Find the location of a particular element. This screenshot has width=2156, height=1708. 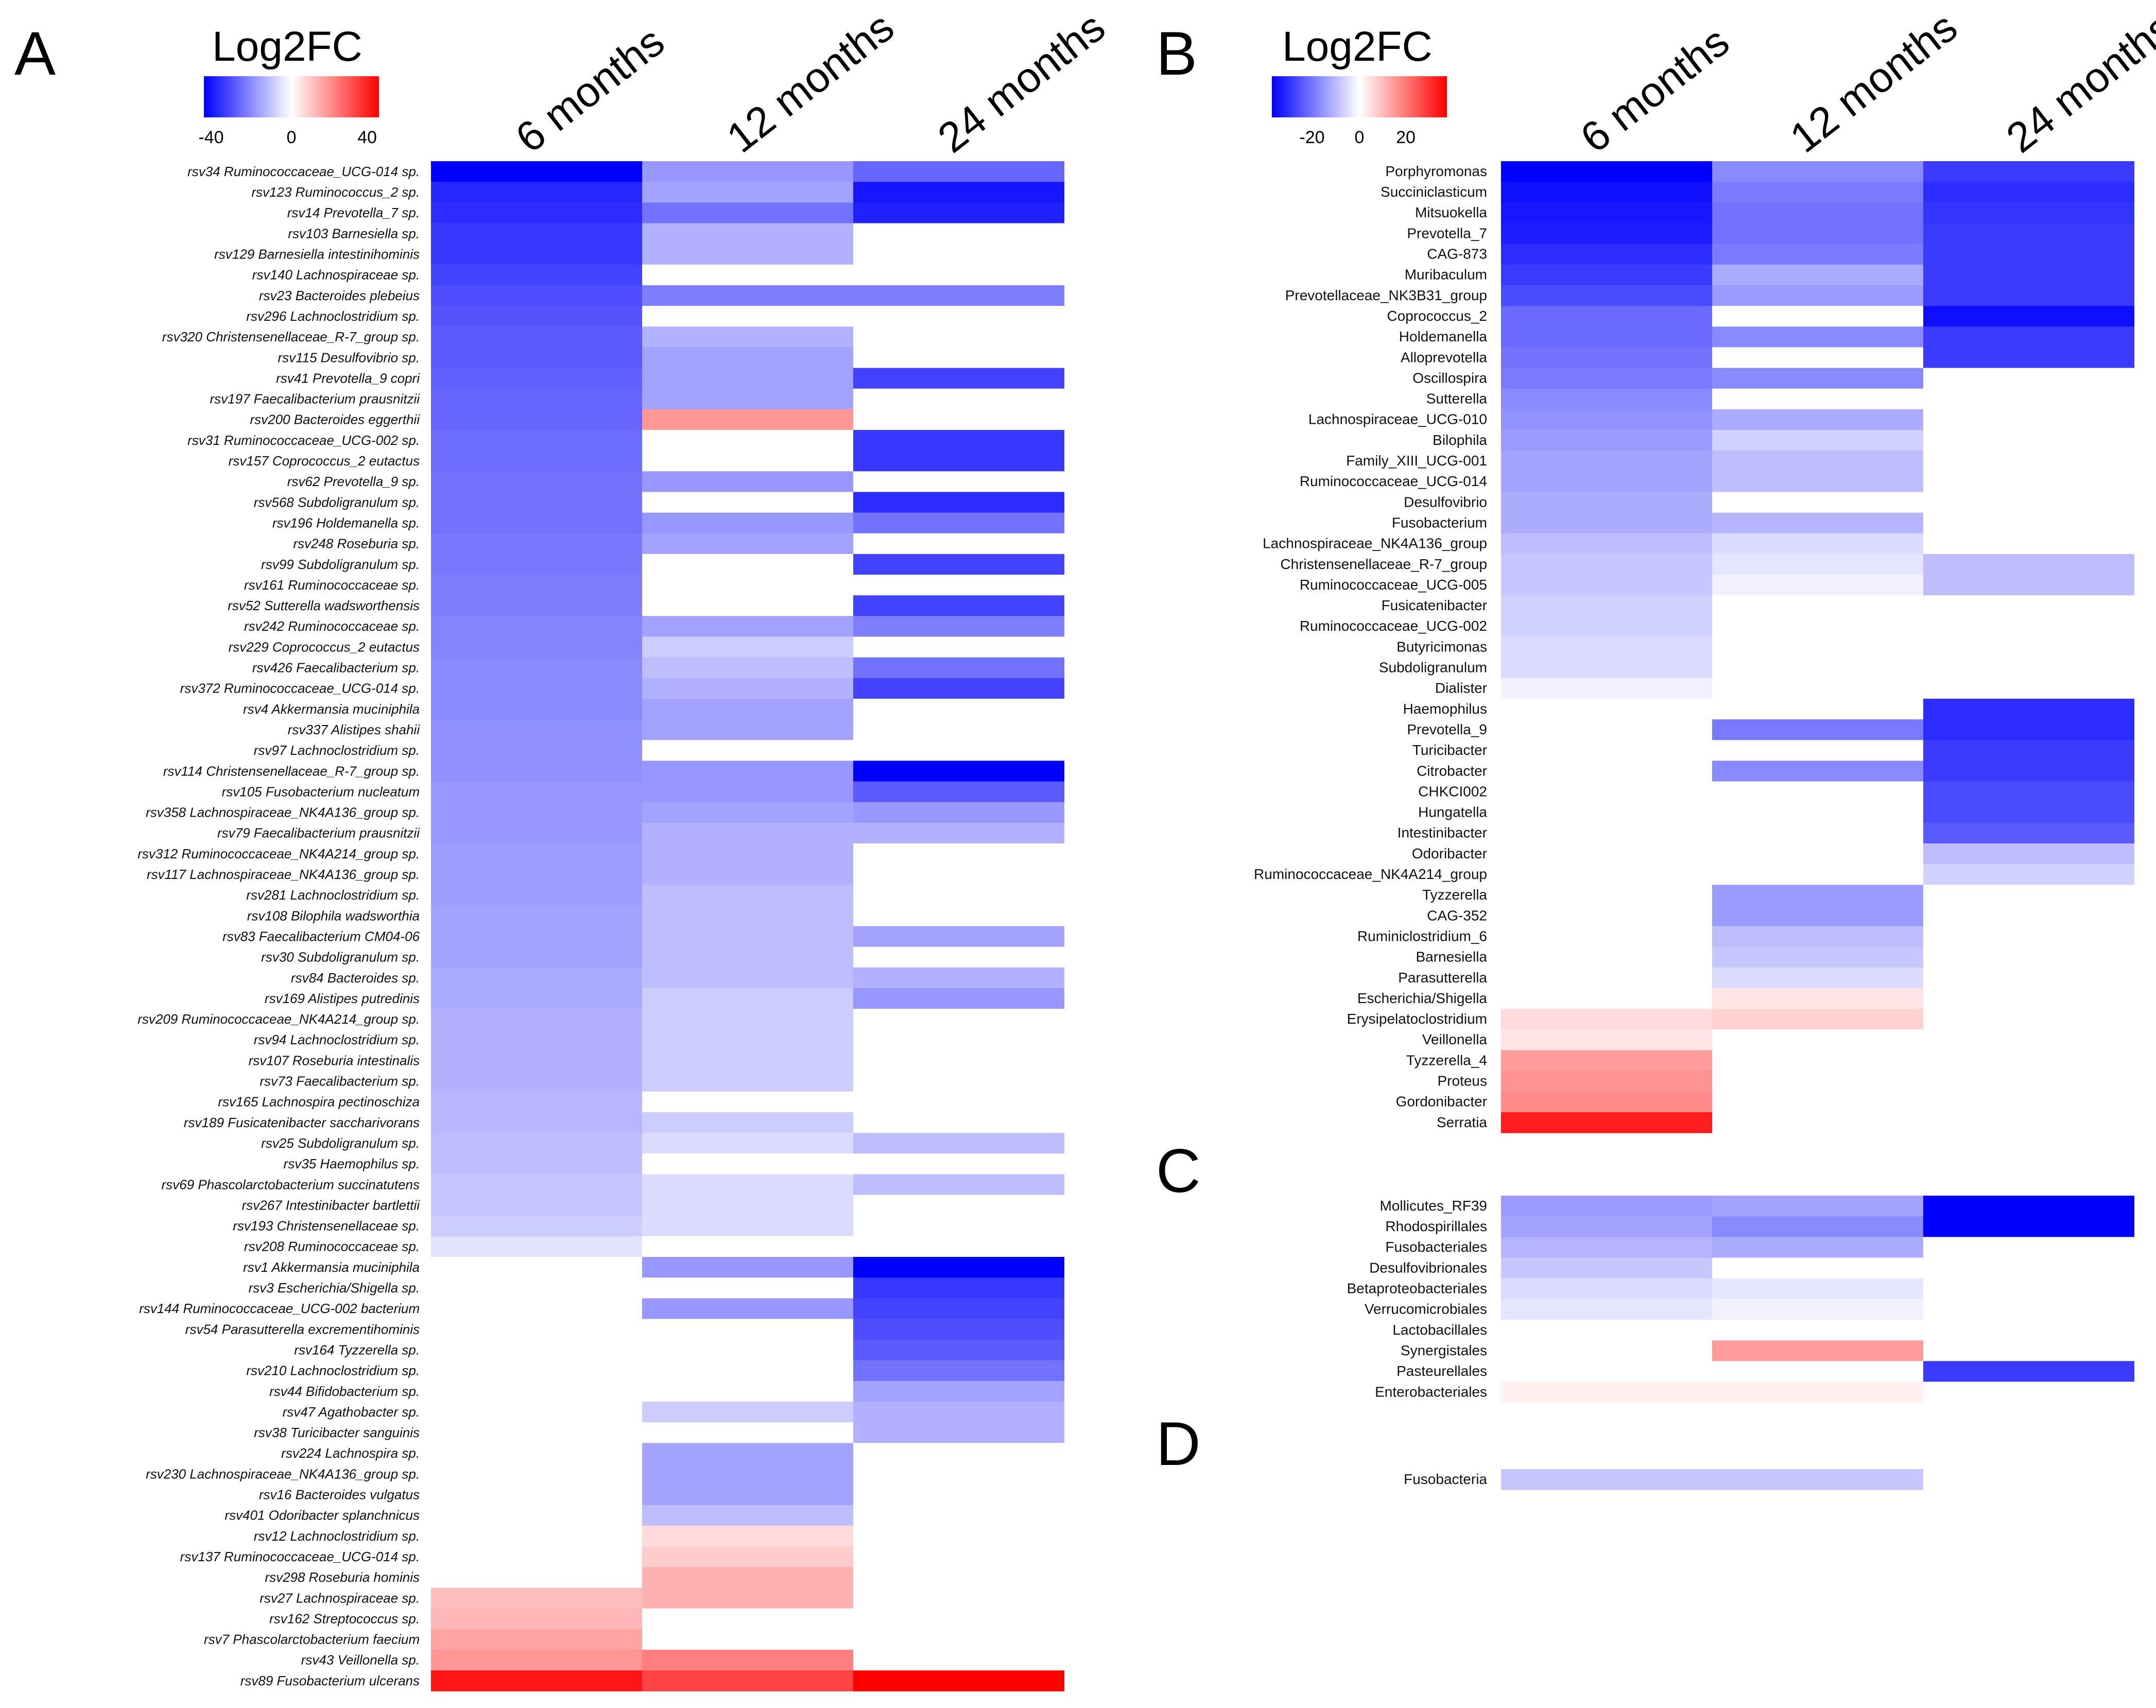

heatmap-a-row-label: rsv568 Subdoligranulum sp. is located at coordinates (337, 502).